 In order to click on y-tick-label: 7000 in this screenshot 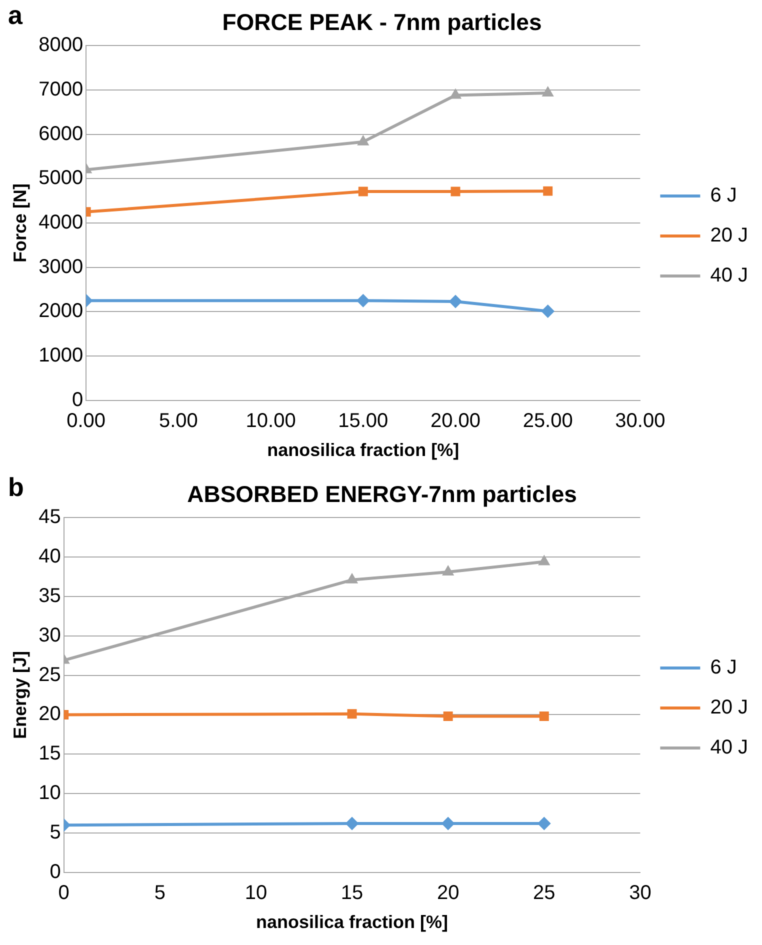, I will do `click(61, 89)`.